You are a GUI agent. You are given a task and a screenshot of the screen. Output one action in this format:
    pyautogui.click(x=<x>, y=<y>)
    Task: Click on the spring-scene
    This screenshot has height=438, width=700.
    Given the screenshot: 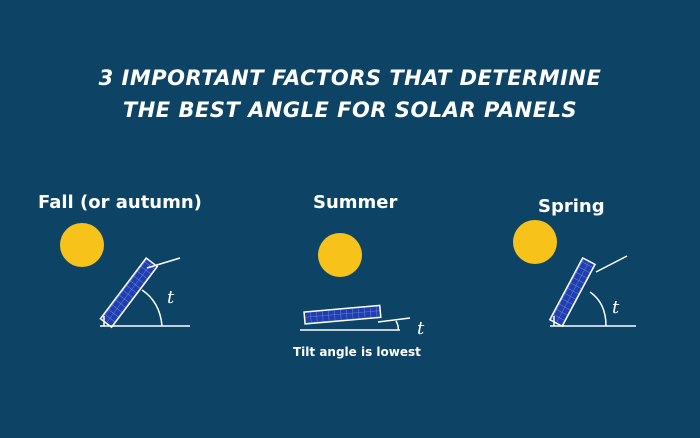 What is the action you would take?
    pyautogui.click(x=574, y=274)
    